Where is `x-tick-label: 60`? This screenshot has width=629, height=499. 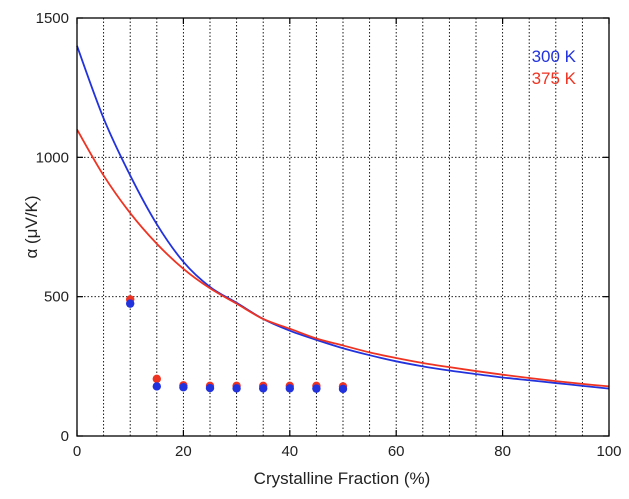
x-tick-label: 60 is located at coordinates (396, 451).